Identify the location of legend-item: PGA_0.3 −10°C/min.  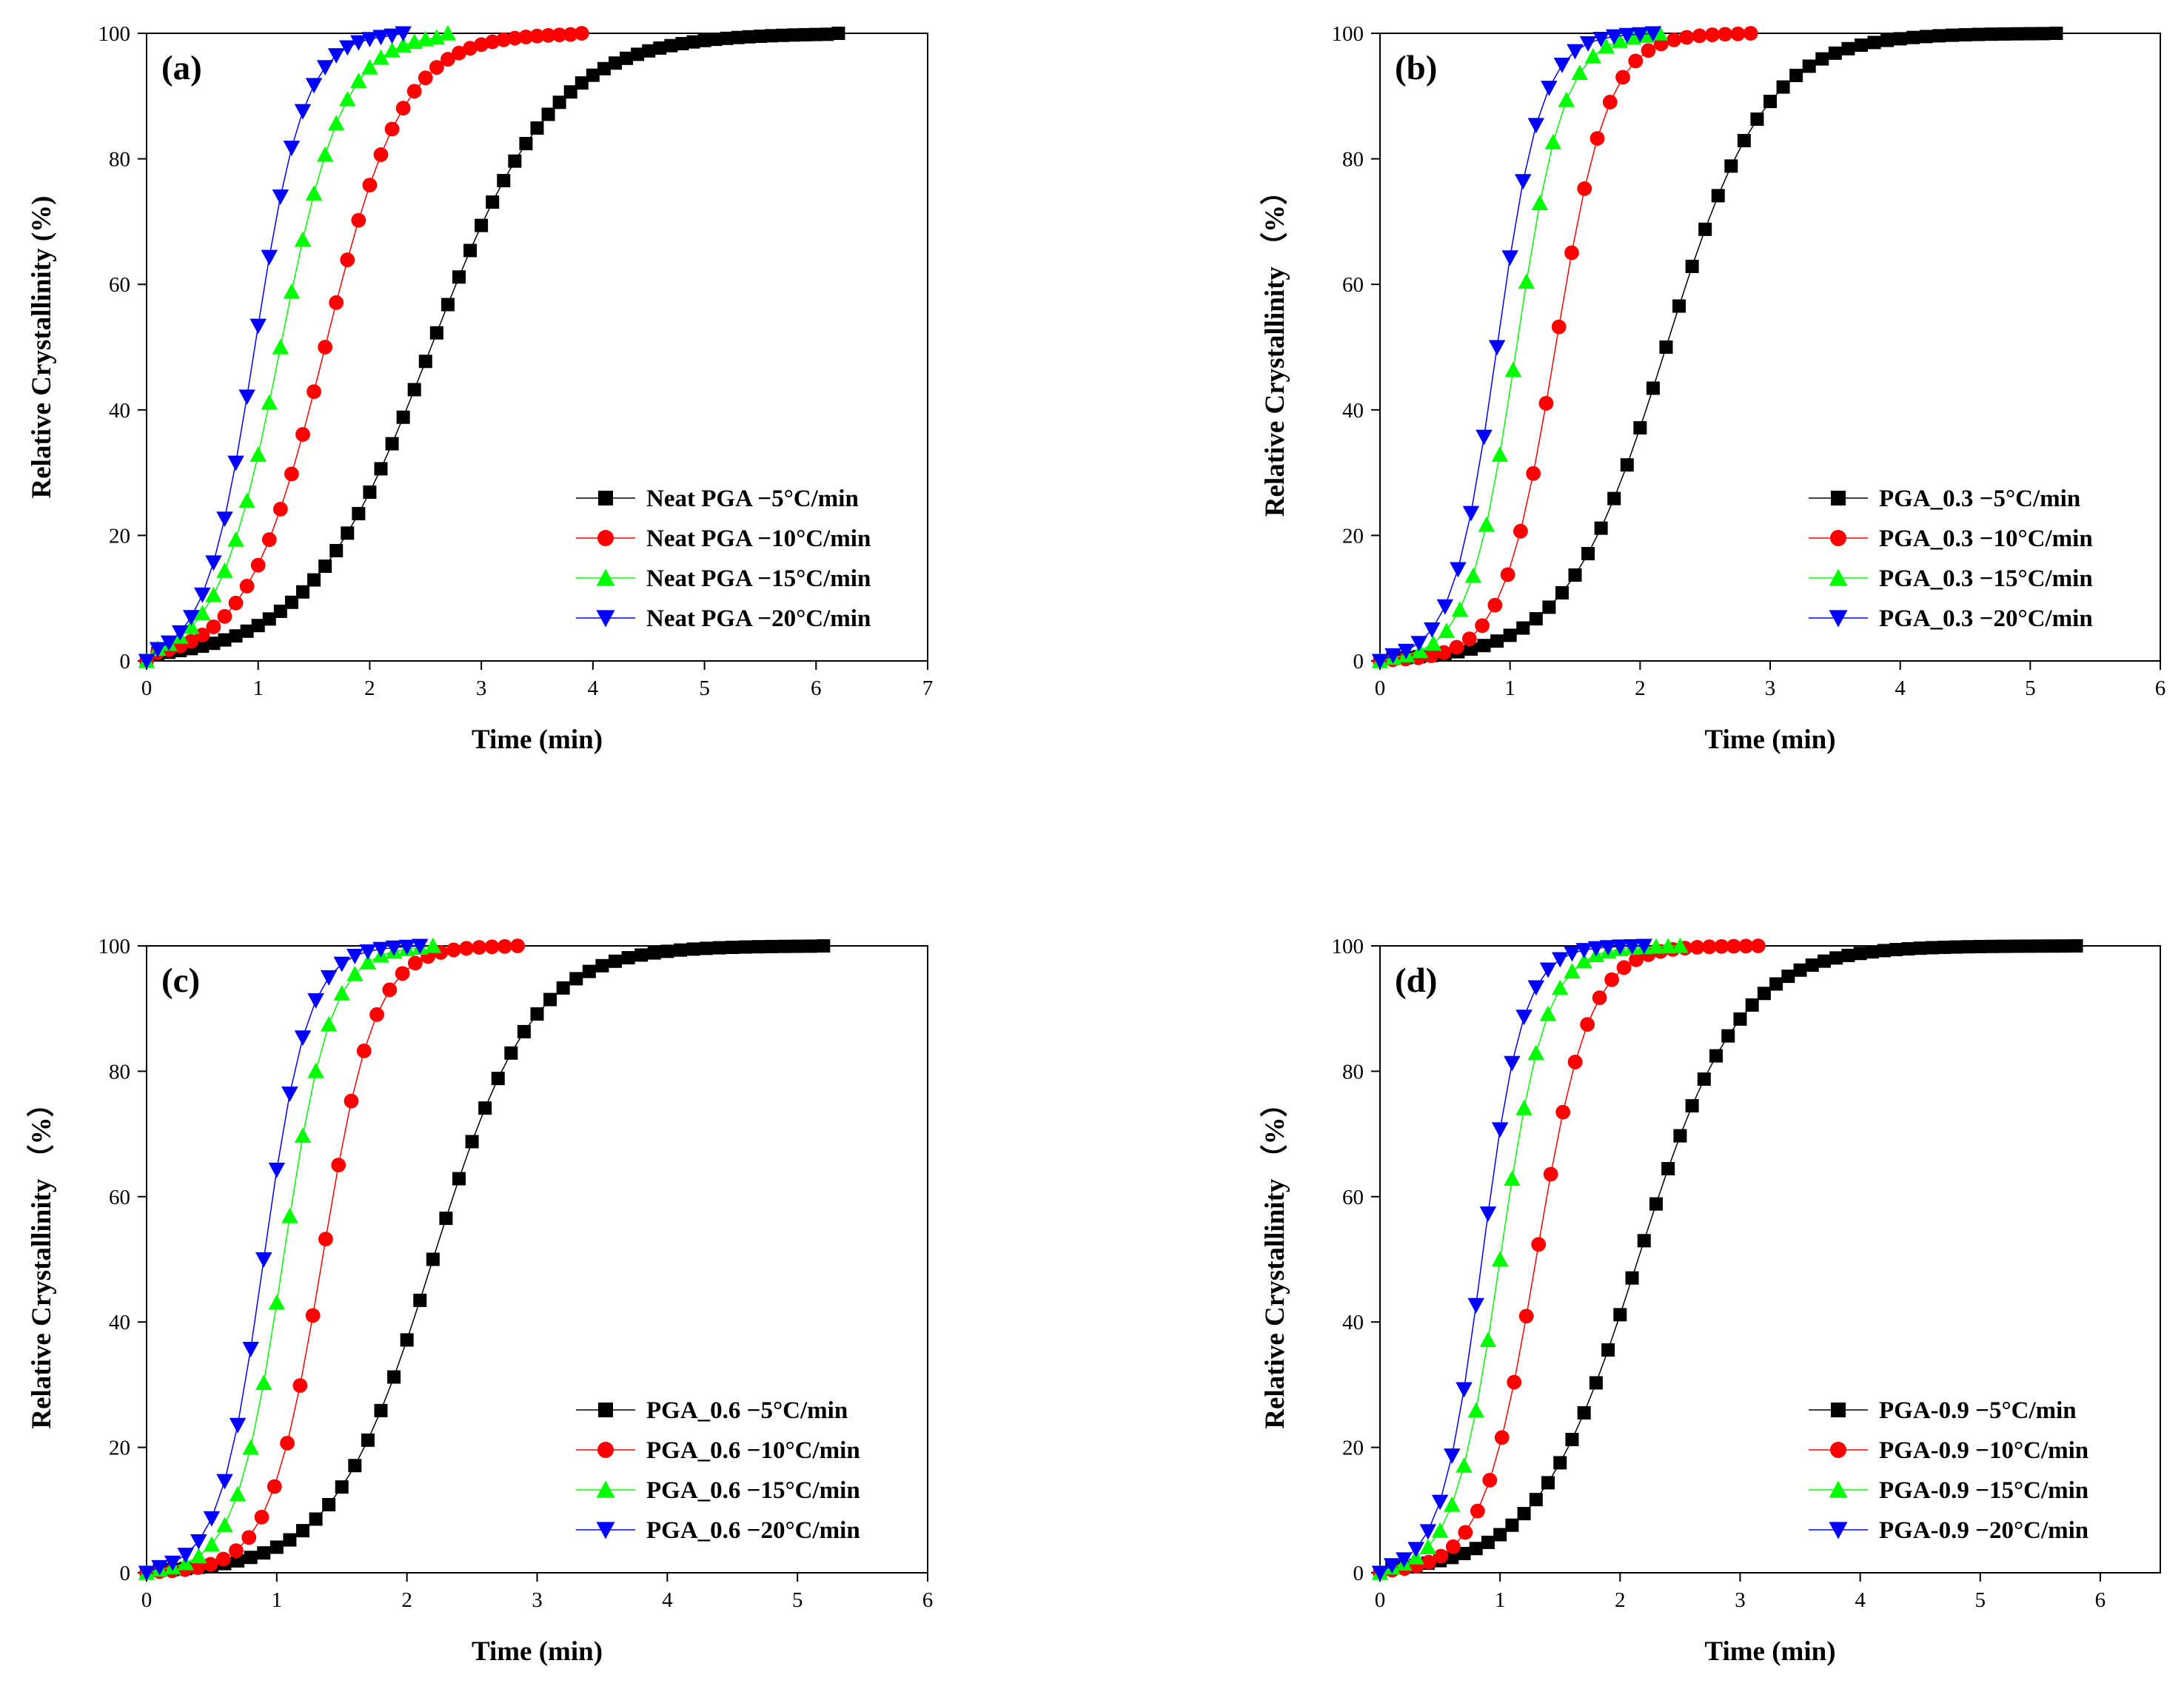
(1951, 538).